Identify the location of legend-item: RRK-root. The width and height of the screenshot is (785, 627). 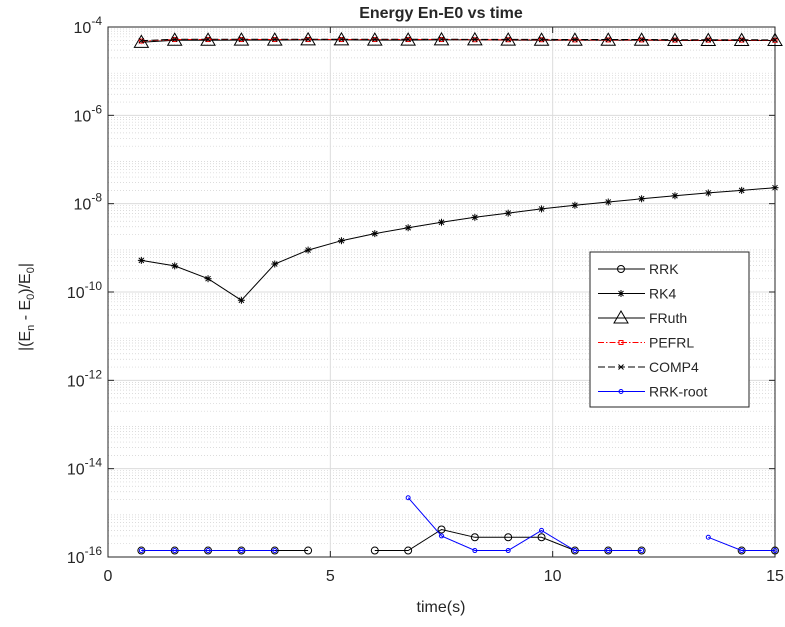
(652, 392).